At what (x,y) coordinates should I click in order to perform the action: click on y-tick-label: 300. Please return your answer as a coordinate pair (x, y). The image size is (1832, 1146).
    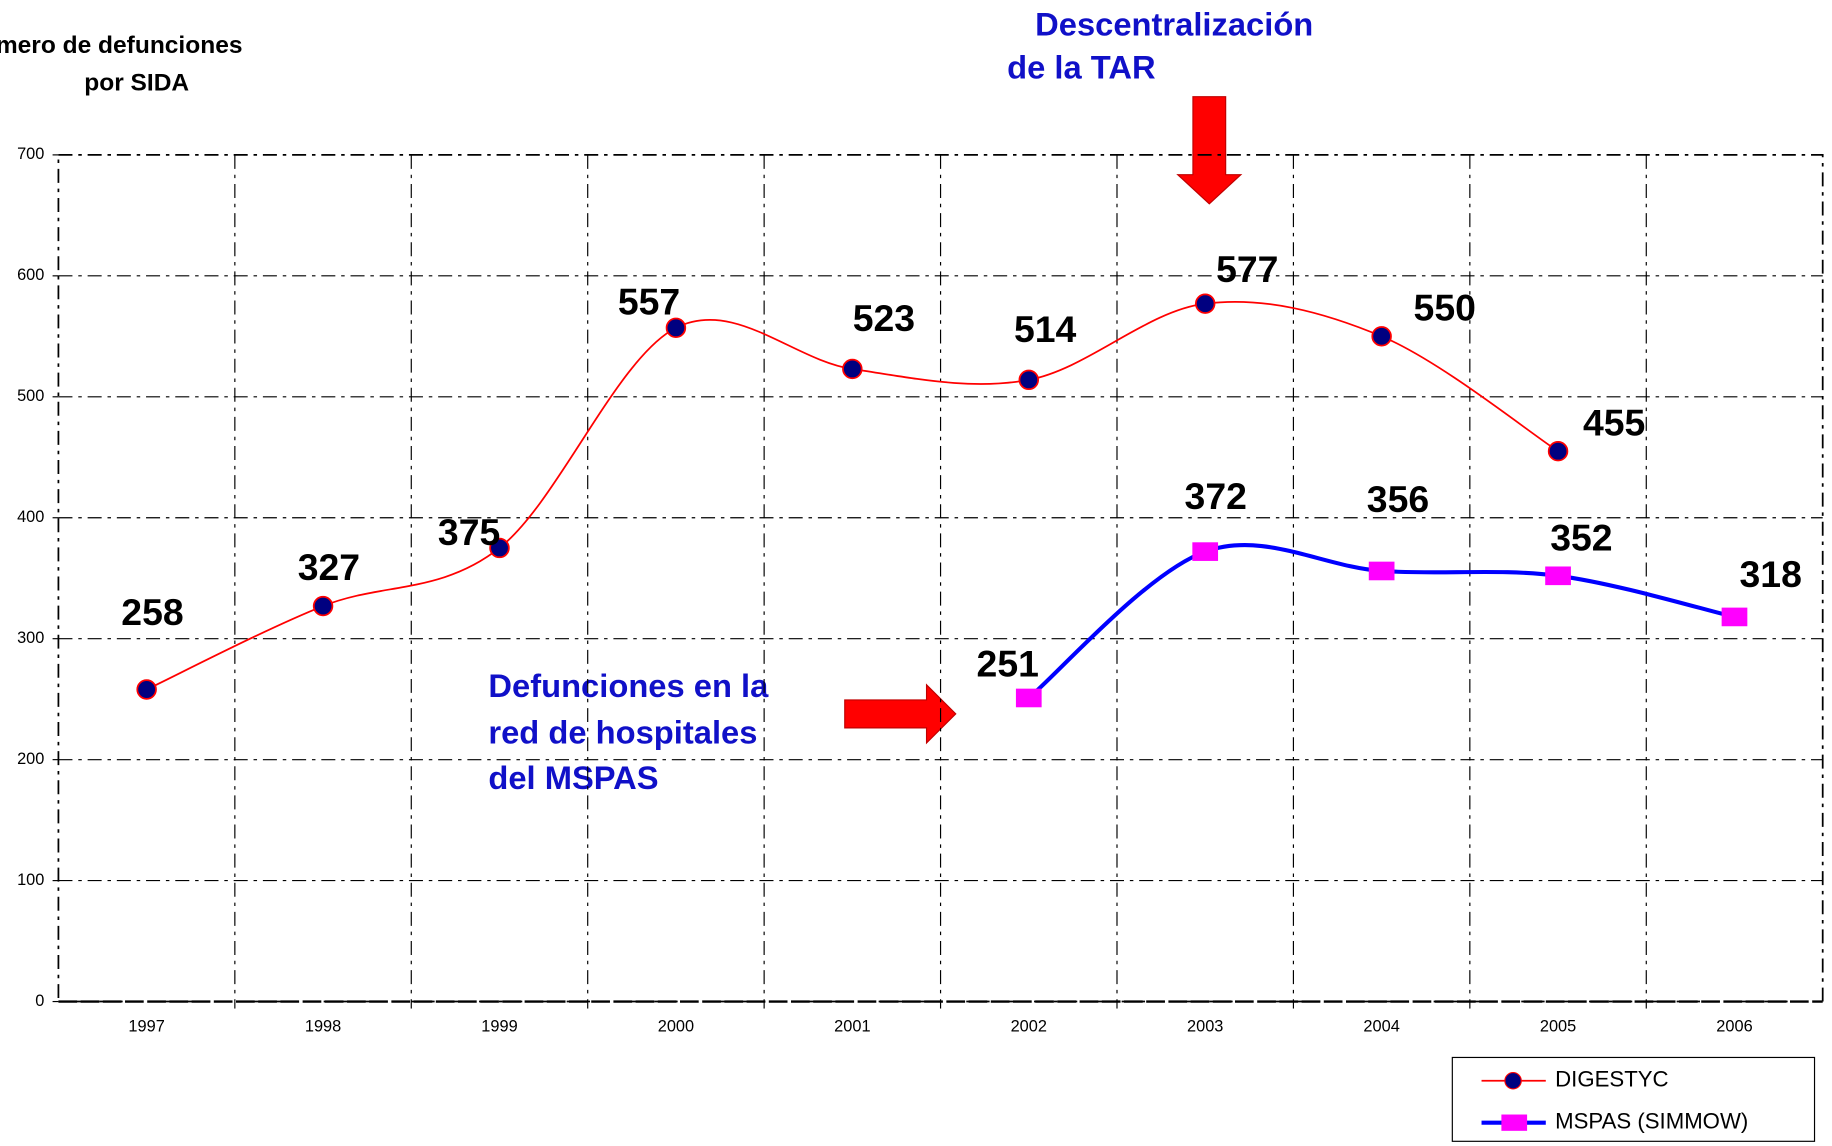
    Looking at the image, I should click on (30, 638).